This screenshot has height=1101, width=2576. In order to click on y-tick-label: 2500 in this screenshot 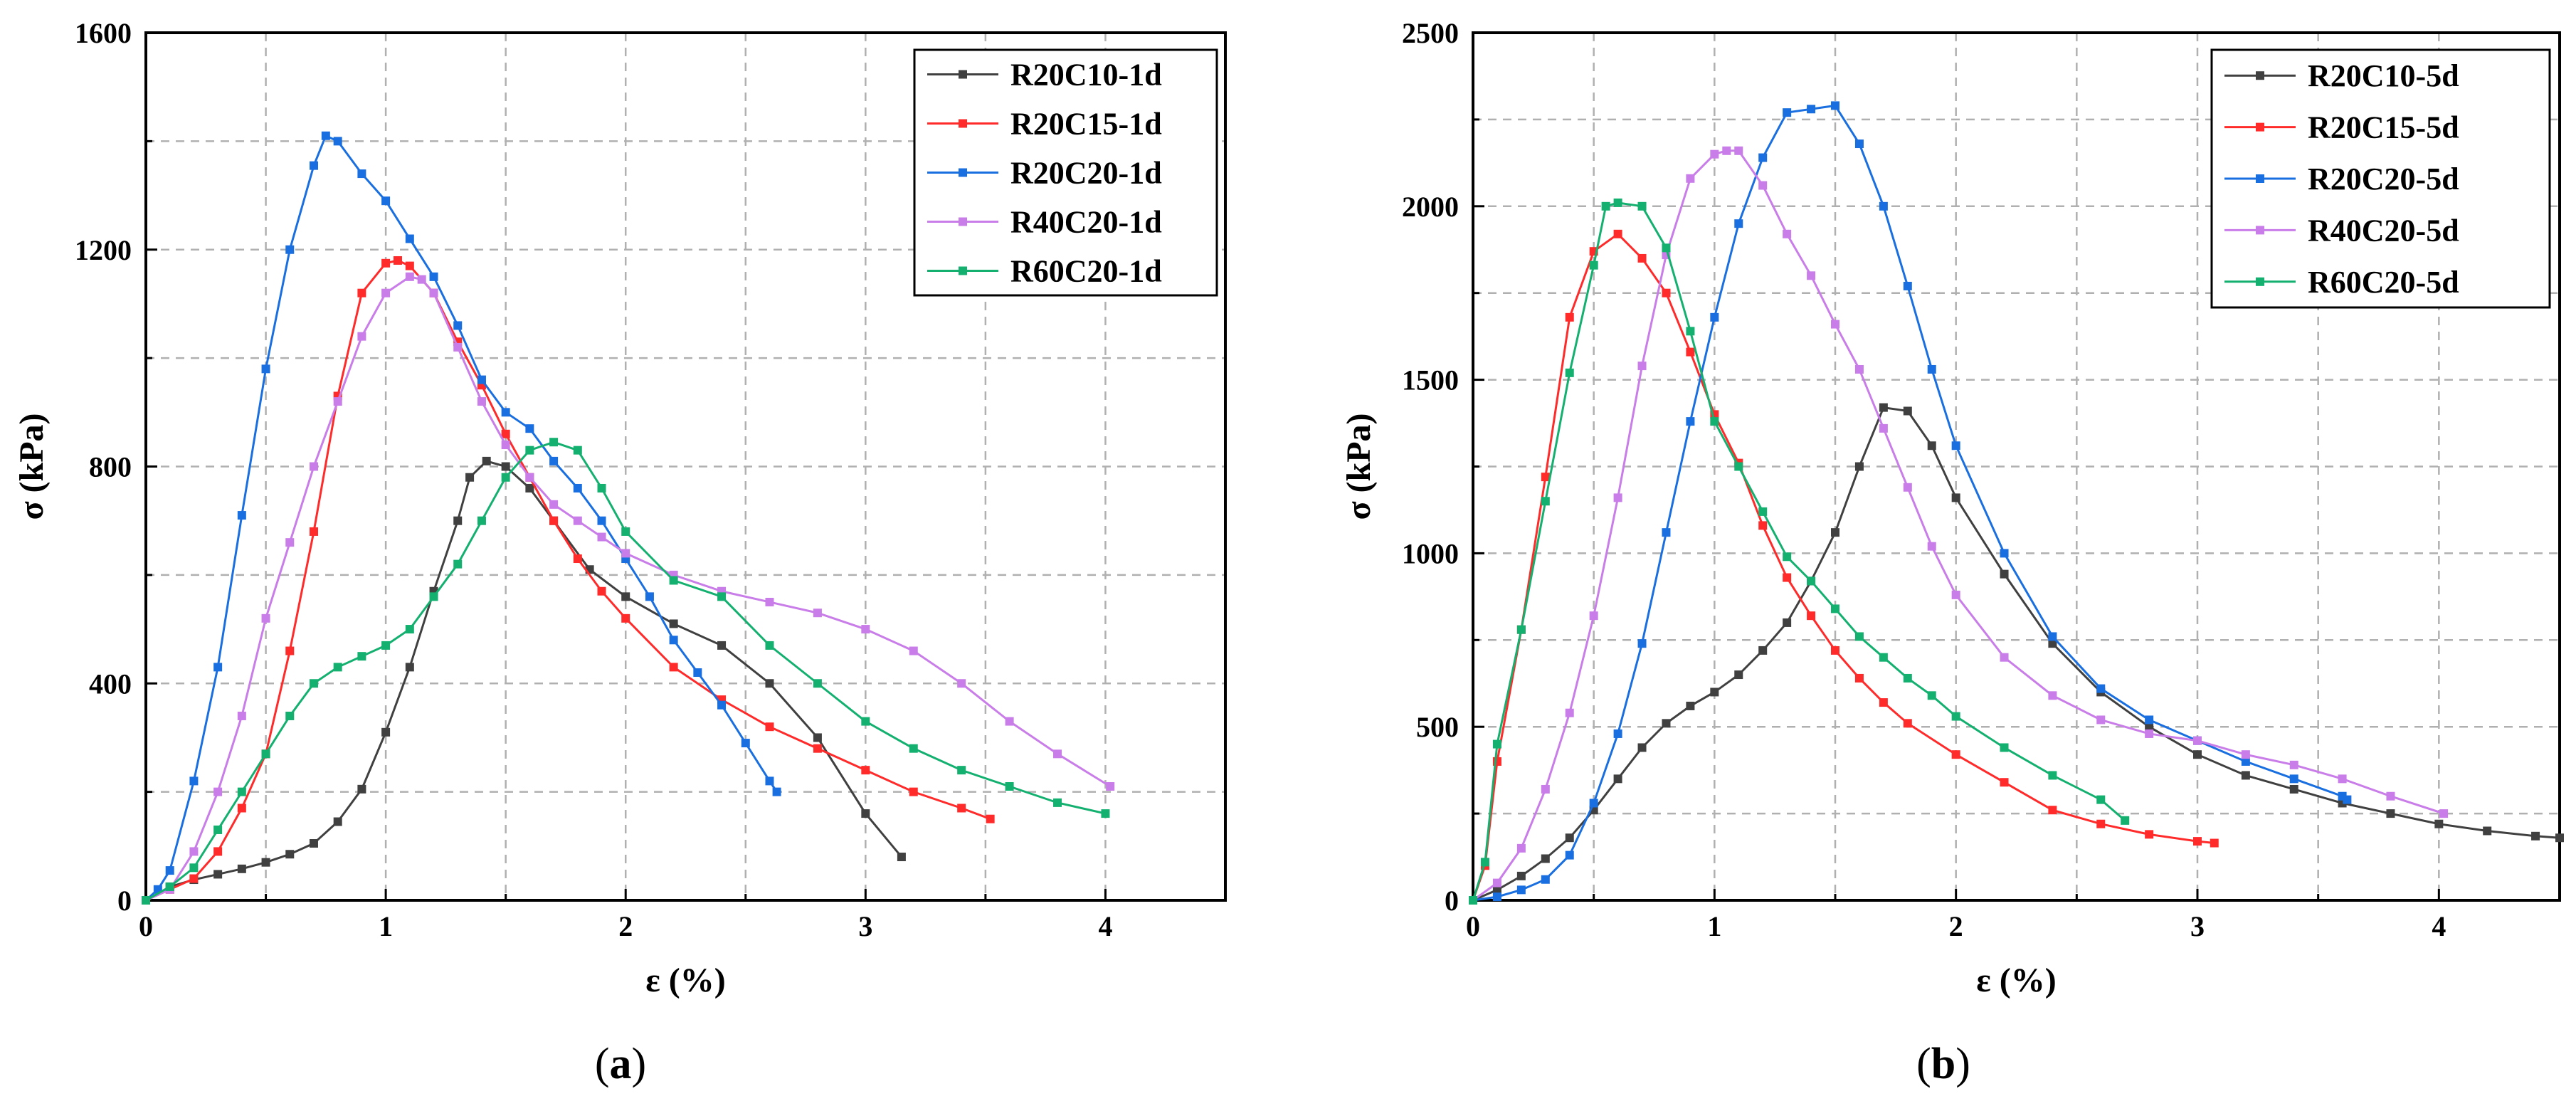, I will do `click(1430, 33)`.